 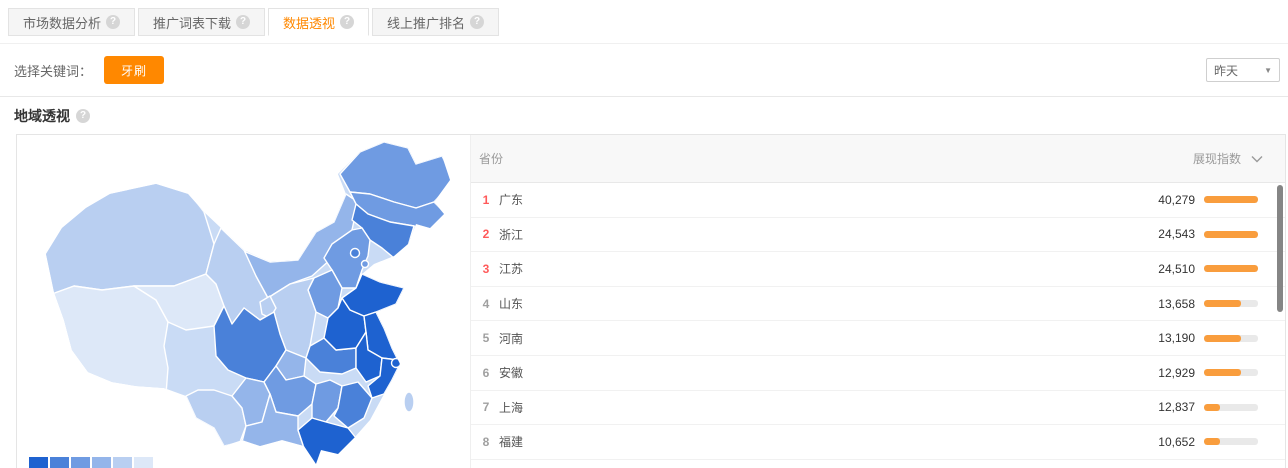 I want to click on province-shandong, so click(x=373, y=295).